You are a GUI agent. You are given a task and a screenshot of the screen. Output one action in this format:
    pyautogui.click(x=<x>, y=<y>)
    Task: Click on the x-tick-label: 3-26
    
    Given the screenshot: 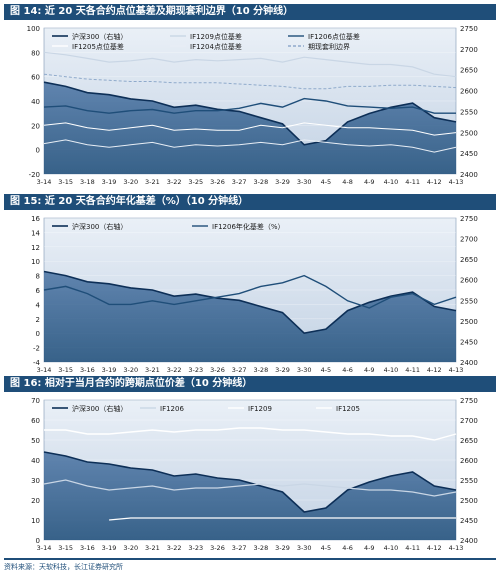 What is the action you would take?
    pyautogui.click(x=217, y=548)
    